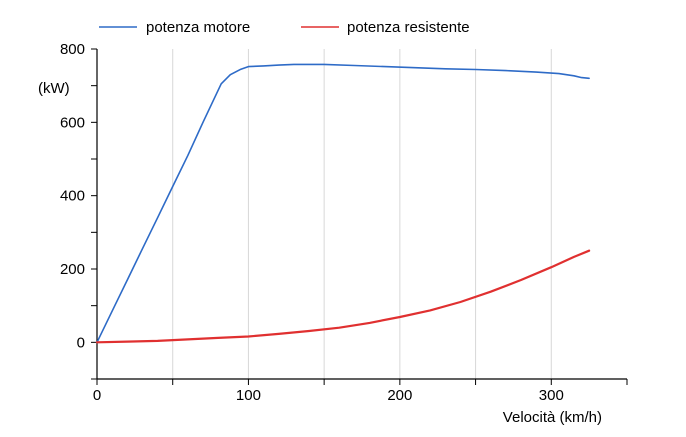 The image size is (686, 437). What do you see at coordinates (72, 269) in the screenshot?
I see `y-tick-label-200: 200` at bounding box center [72, 269].